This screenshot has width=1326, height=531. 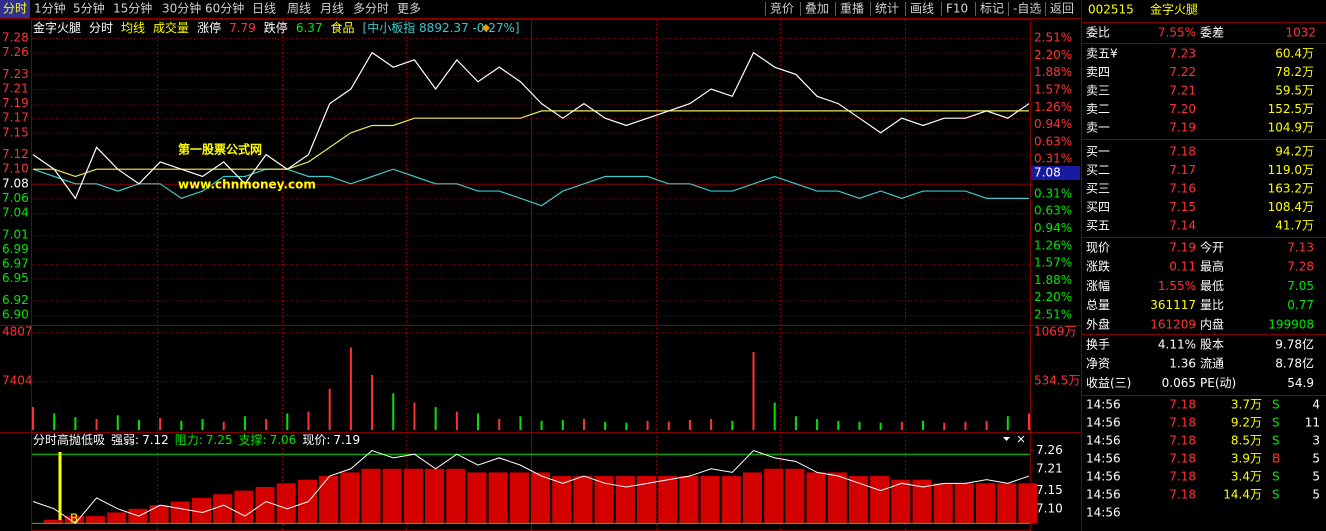 What do you see at coordinates (409, 9) in the screenshot?
I see `tab: 更多` at bounding box center [409, 9].